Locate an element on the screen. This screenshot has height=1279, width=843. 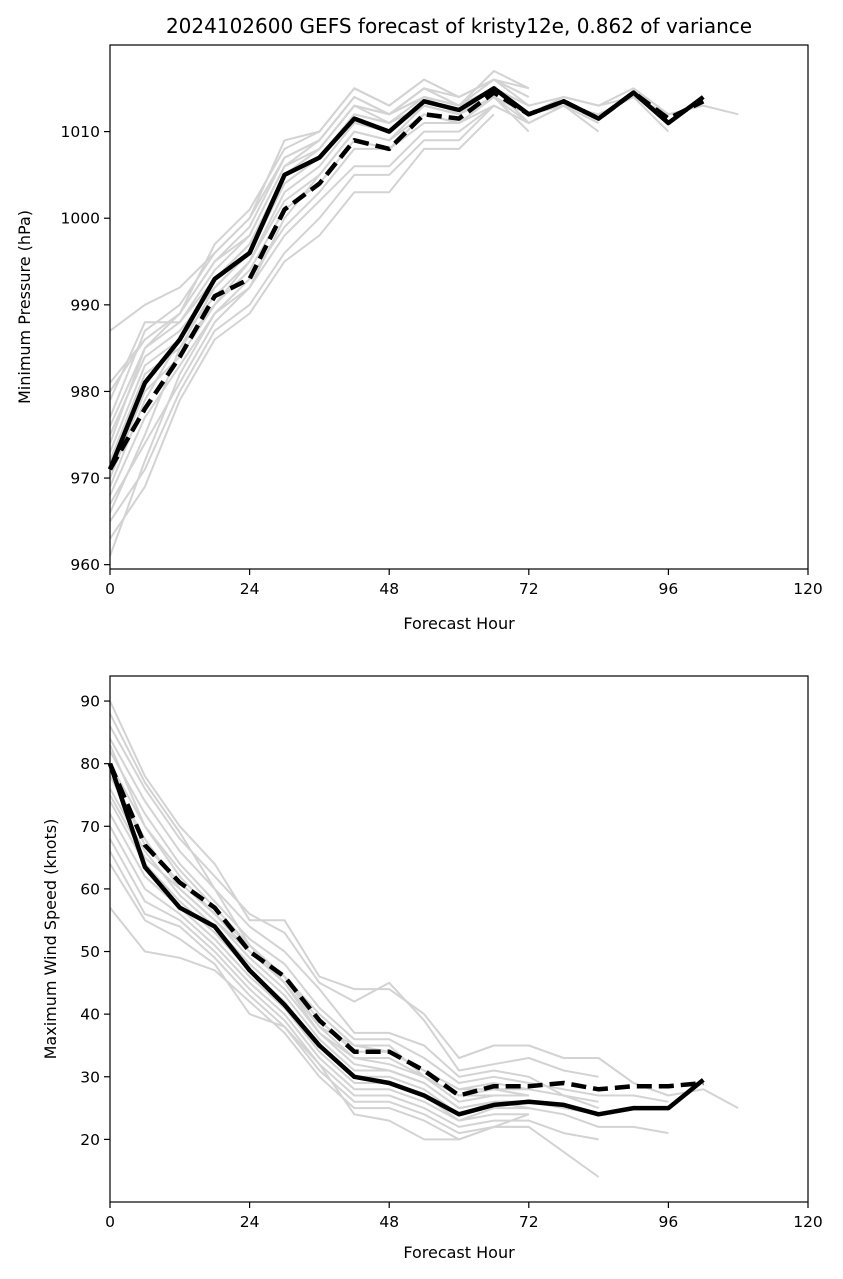
wind-y-tick-label: 30 is located at coordinates (90, 1077).